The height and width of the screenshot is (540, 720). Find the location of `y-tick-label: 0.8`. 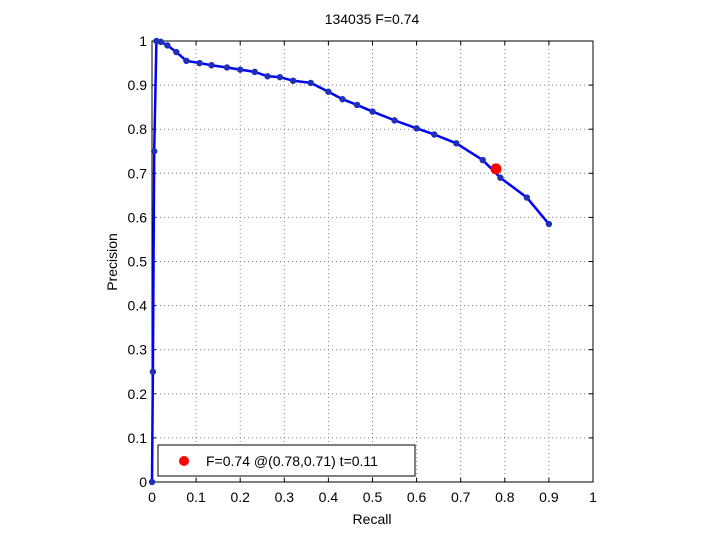

y-tick-label: 0.8 is located at coordinates (138, 129).